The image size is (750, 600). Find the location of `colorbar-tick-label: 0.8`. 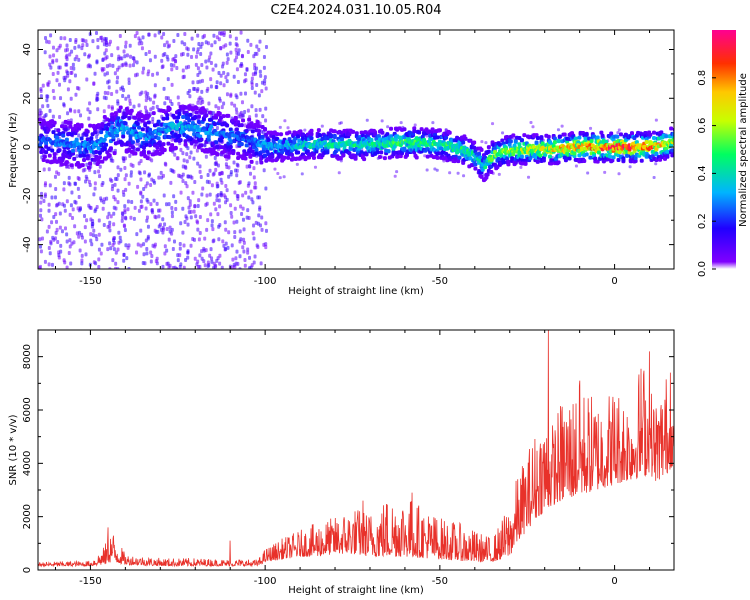

colorbar-tick-label: 0.8 is located at coordinates (702, 78).